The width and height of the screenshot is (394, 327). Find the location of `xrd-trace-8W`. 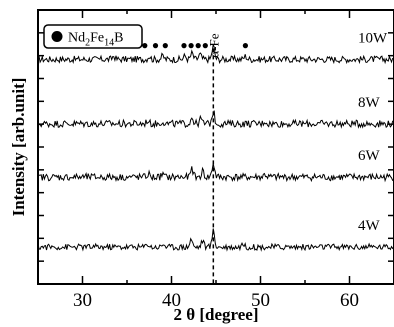

xrd-trace-8W is located at coordinates (215, 119).